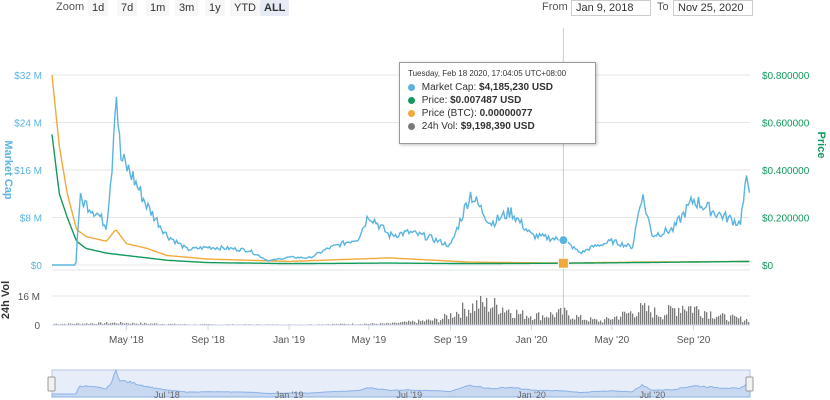  Describe the element at coordinates (768, 266) in the screenshot. I see `right-tick-label: $0` at that location.